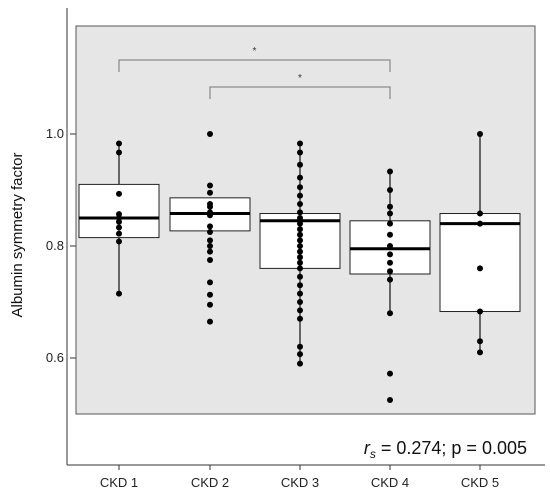  Describe the element at coordinates (210, 482) in the screenshot. I see `x-tick-label: CKD 2` at that location.